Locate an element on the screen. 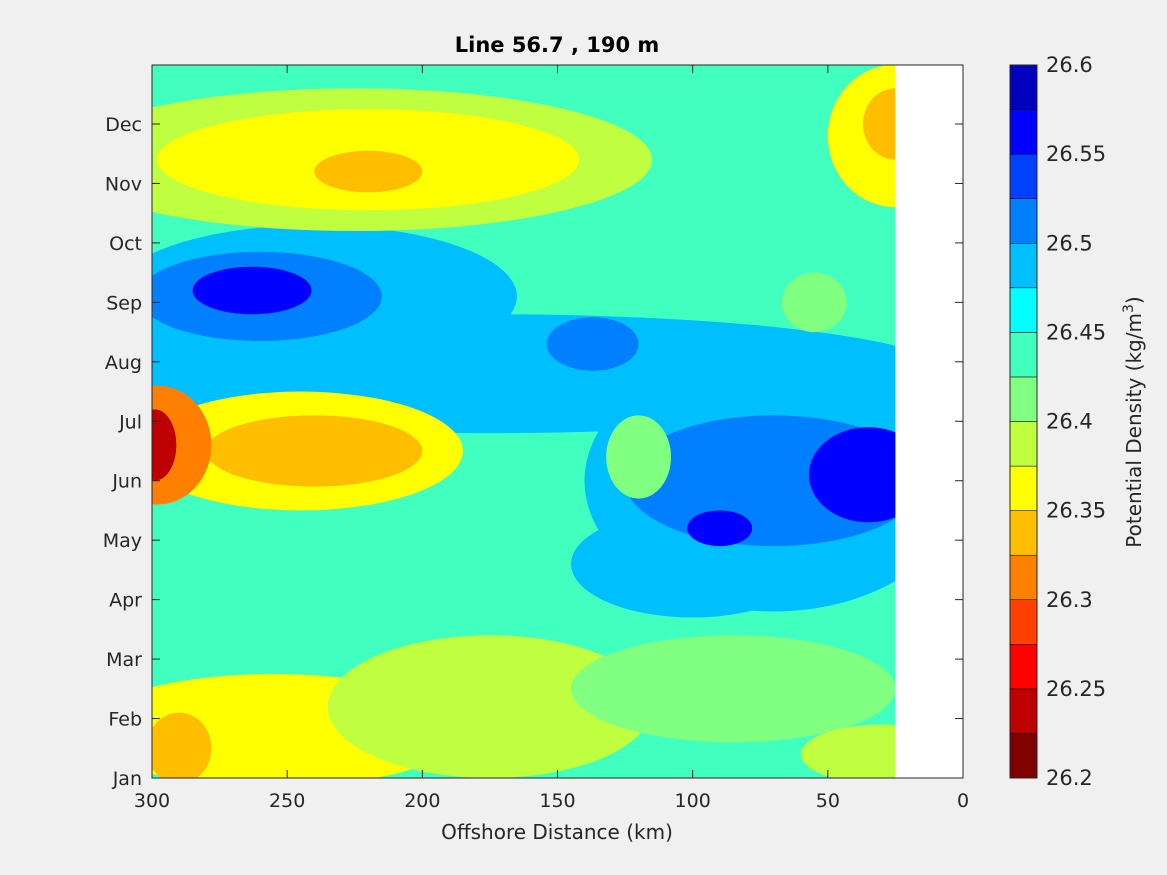 The height and width of the screenshot is (875, 1167). x-tick-label: 200 is located at coordinates (422, 801).